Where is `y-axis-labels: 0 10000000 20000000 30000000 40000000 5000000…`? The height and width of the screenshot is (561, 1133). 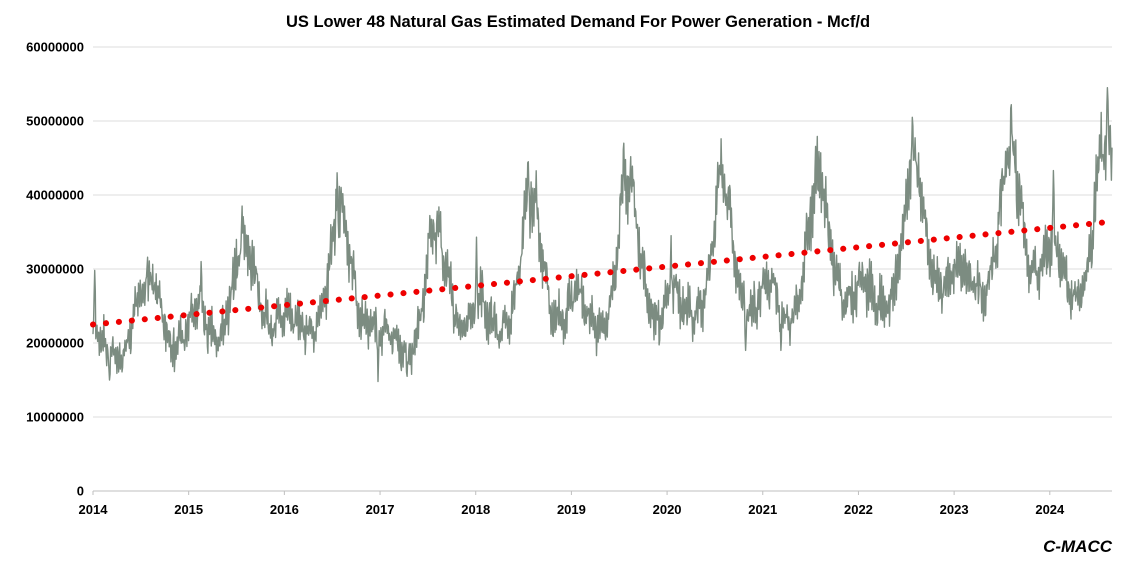
y-axis-labels: 0 10000000 20000000 30000000 40000000 5000000… is located at coordinates (55, 269).